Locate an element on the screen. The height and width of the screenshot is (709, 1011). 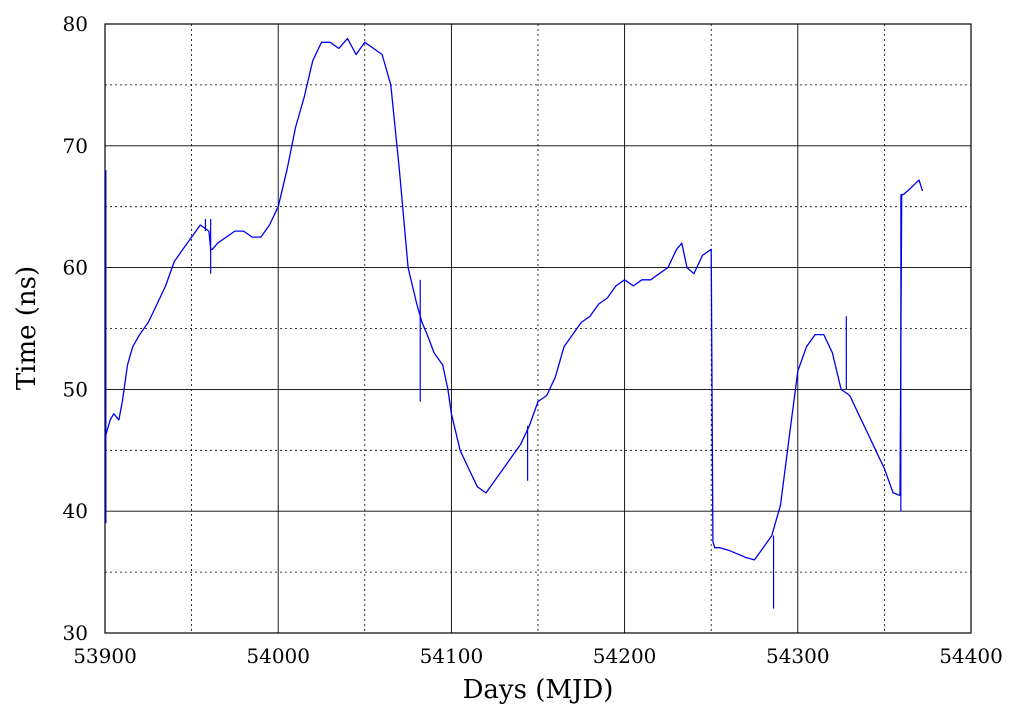
y-tick-label: 30 is located at coordinates (75, 633).